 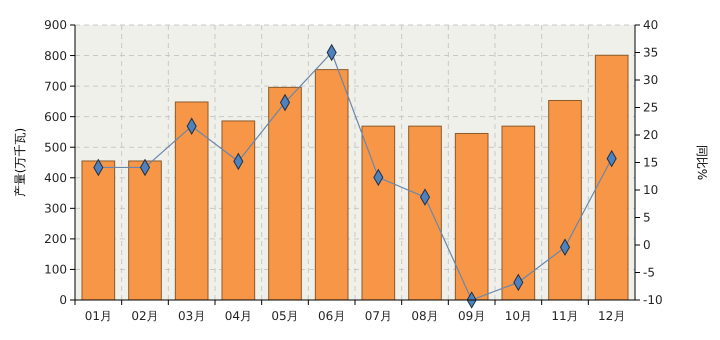 What do you see at coordinates (238, 316) in the screenshot?
I see `x-tick-label: 04月` at bounding box center [238, 316].